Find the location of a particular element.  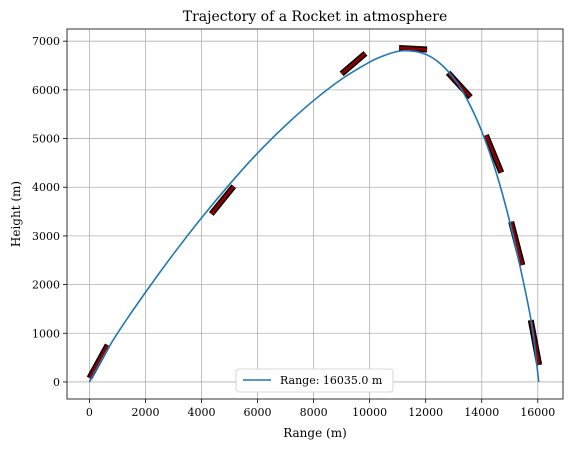

y-tick-label: 6000 is located at coordinates (46, 90).